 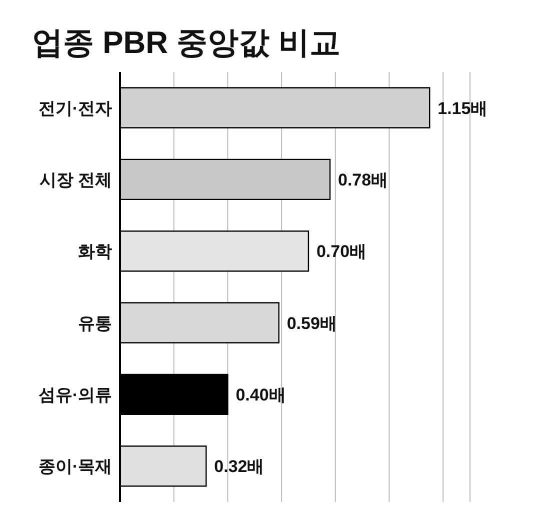 What do you see at coordinates (75, 108) in the screenshot?
I see `y-tick-label: 전기·전자` at bounding box center [75, 108].